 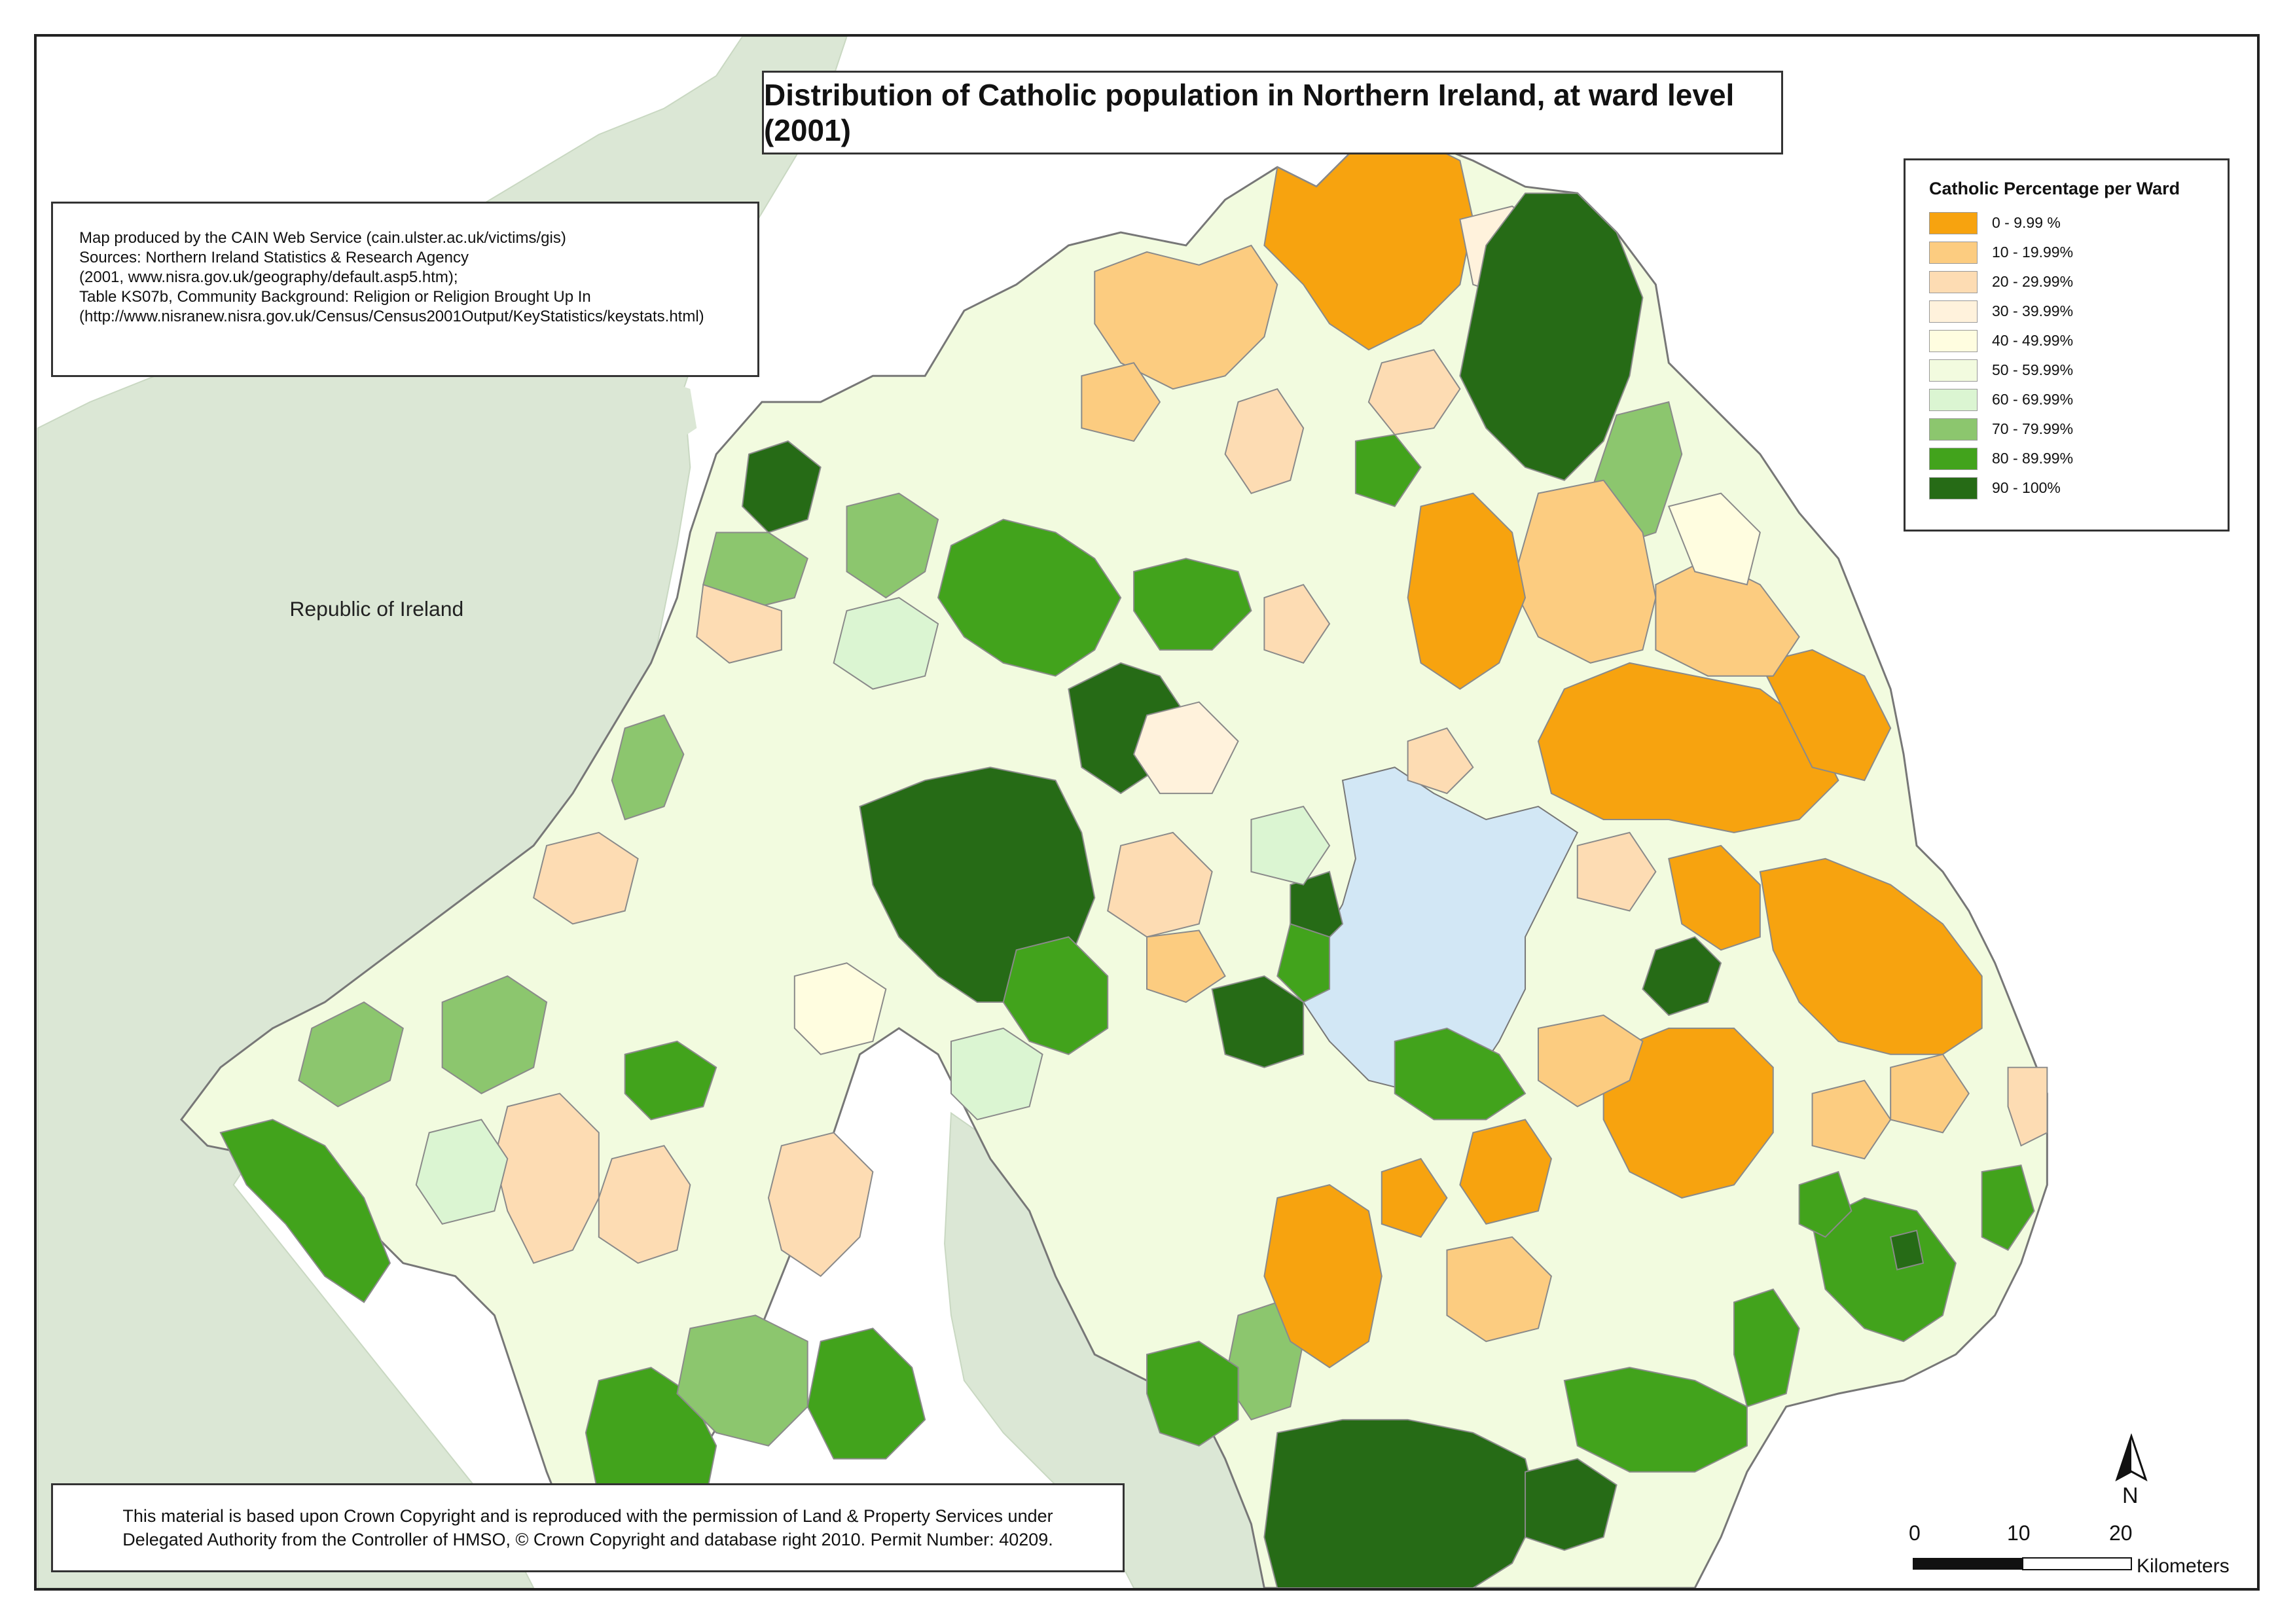 What do you see at coordinates (2183, 1566) in the screenshot?
I see `scale-unit: Kilometers` at bounding box center [2183, 1566].